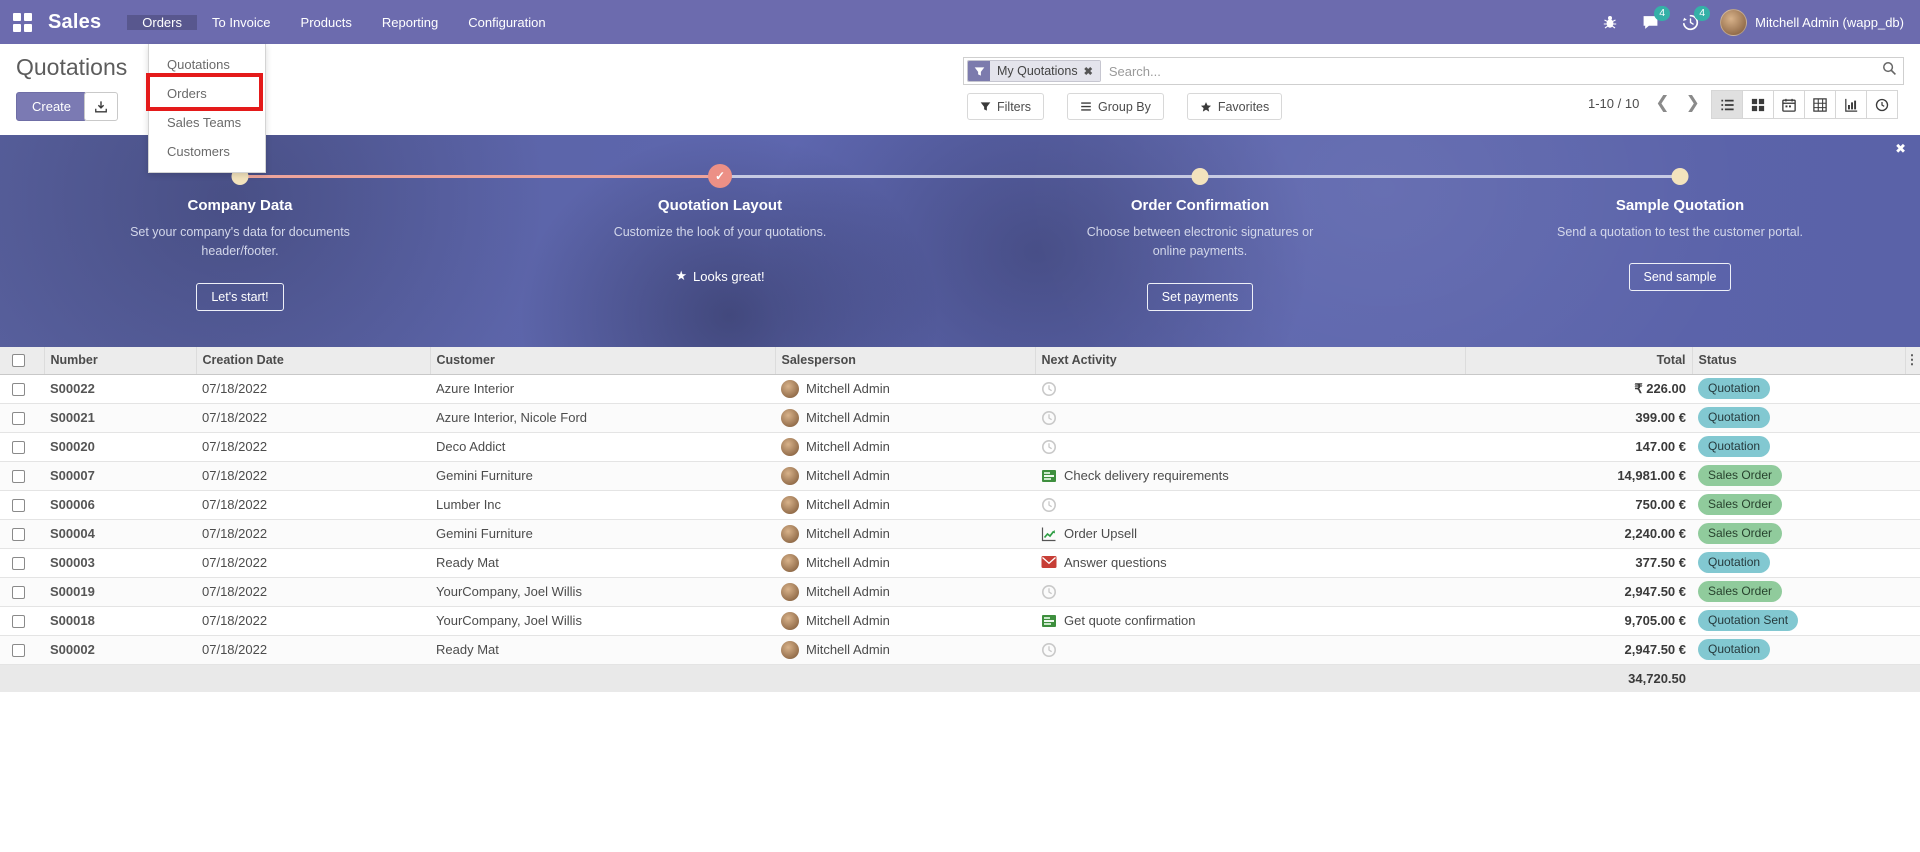 The height and width of the screenshot is (852, 1920). What do you see at coordinates (1655, 19) in the screenshot?
I see `messages-icon: 4` at bounding box center [1655, 19].